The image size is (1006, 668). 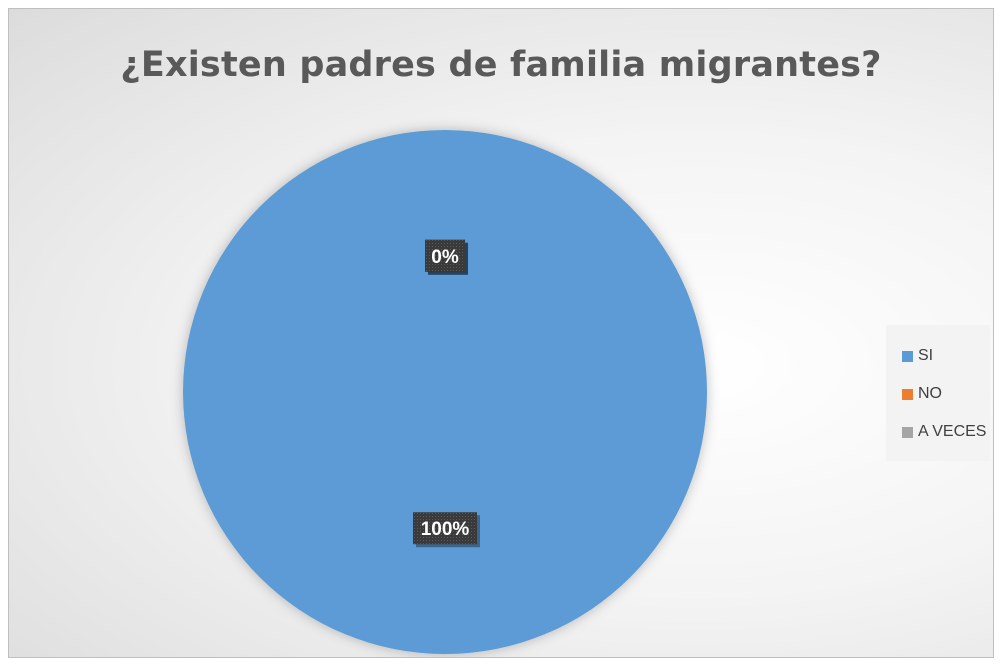 I want to click on data-label-text: 100%, so click(x=445, y=529).